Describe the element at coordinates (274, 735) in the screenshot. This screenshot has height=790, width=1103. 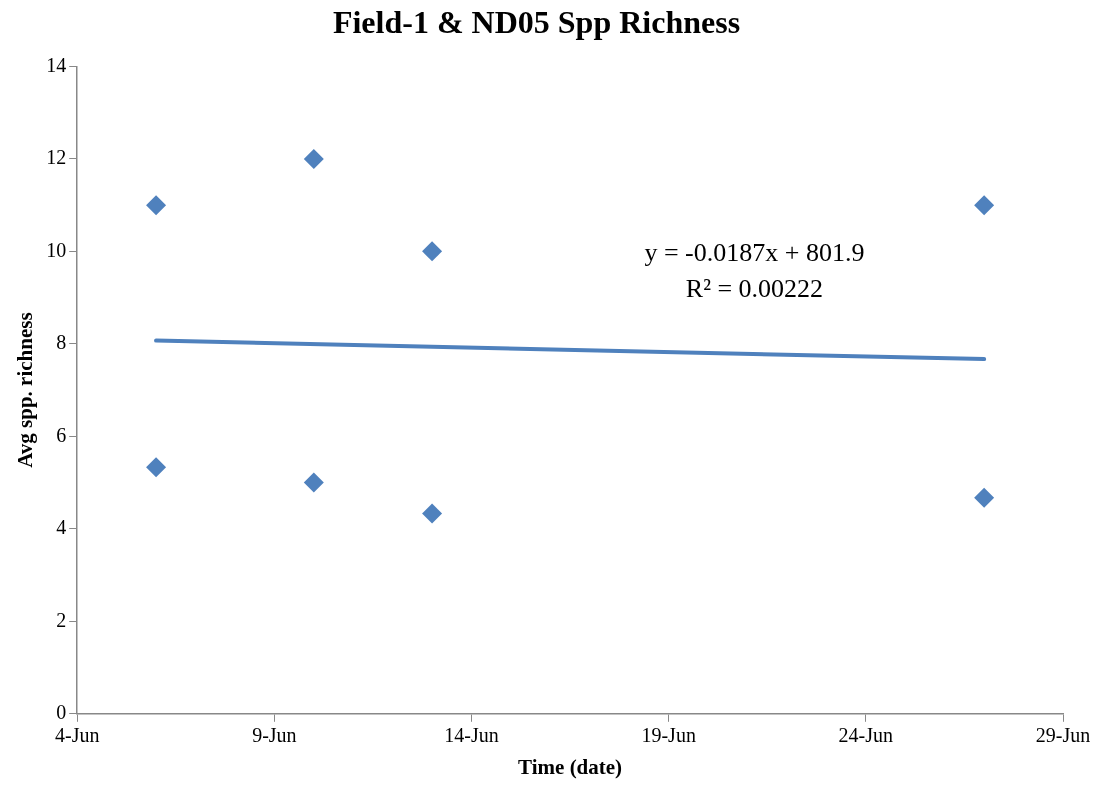
I see `x-tick-label: 9-Jun` at that location.